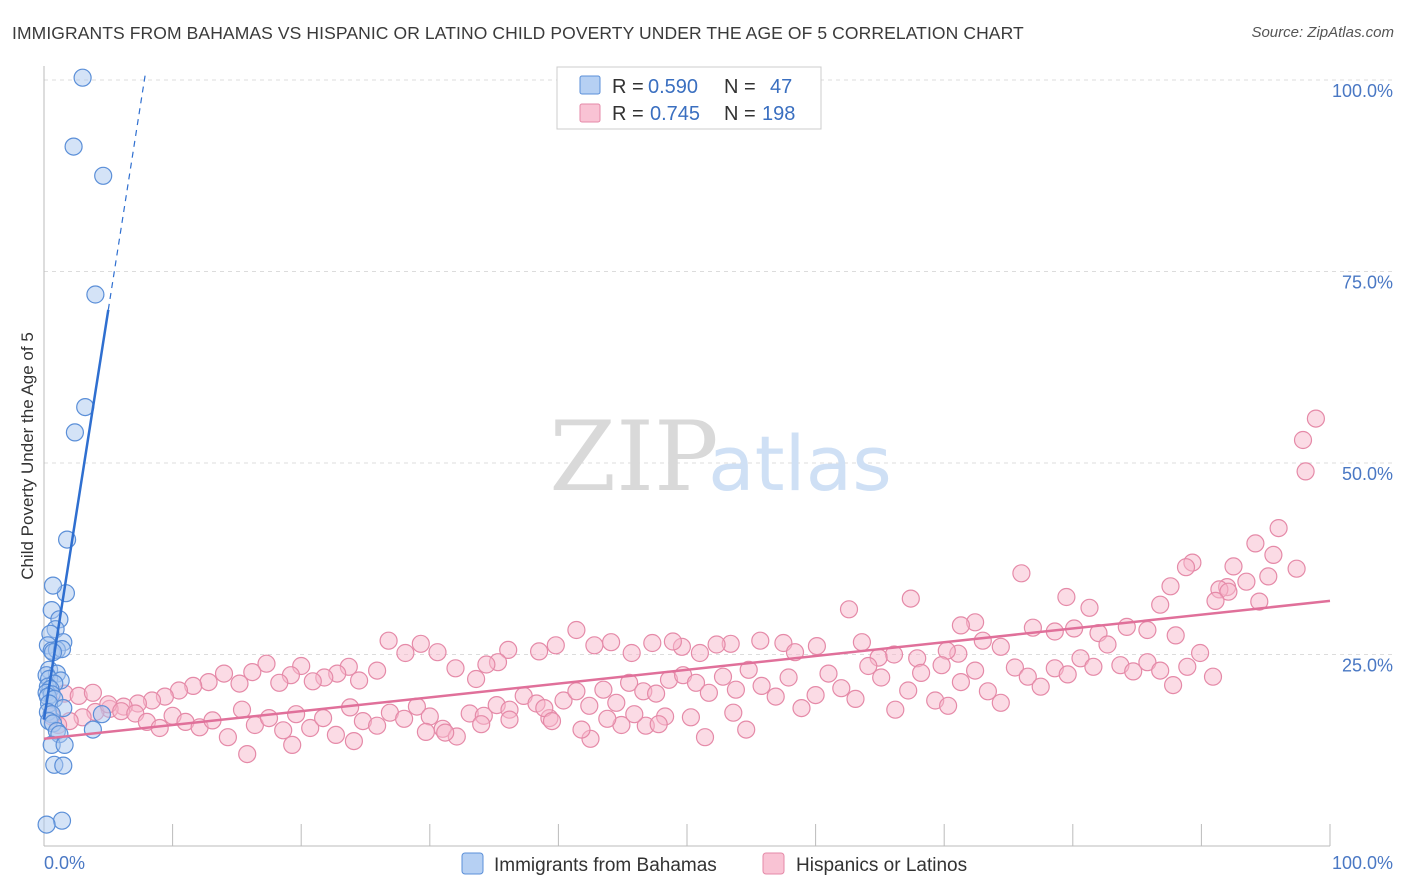  What do you see at coordinates (687, 670) in the screenshot?
I see `hispanics-trend-line` at bounding box center [687, 670].